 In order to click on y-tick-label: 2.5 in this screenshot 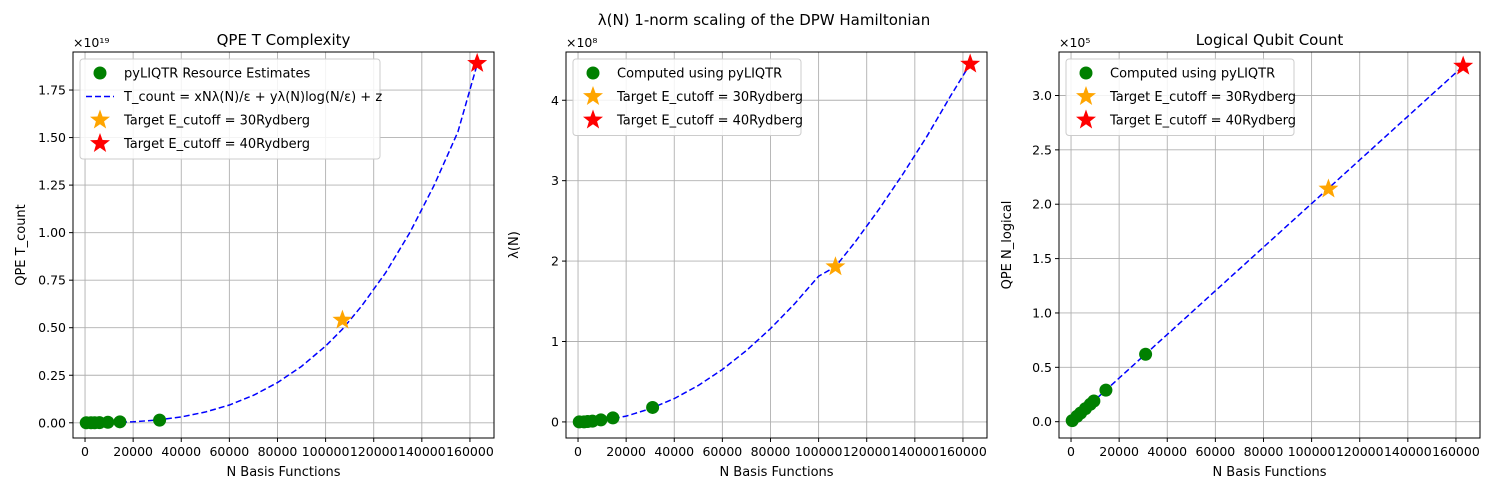, I will do `click(1042, 149)`.